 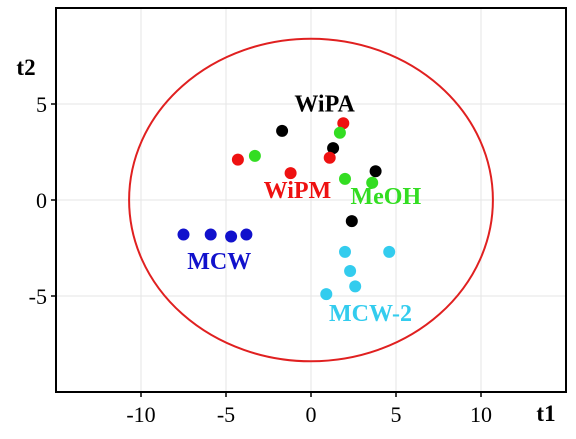 I want to click on x-axis-title: t1, so click(x=545, y=413).